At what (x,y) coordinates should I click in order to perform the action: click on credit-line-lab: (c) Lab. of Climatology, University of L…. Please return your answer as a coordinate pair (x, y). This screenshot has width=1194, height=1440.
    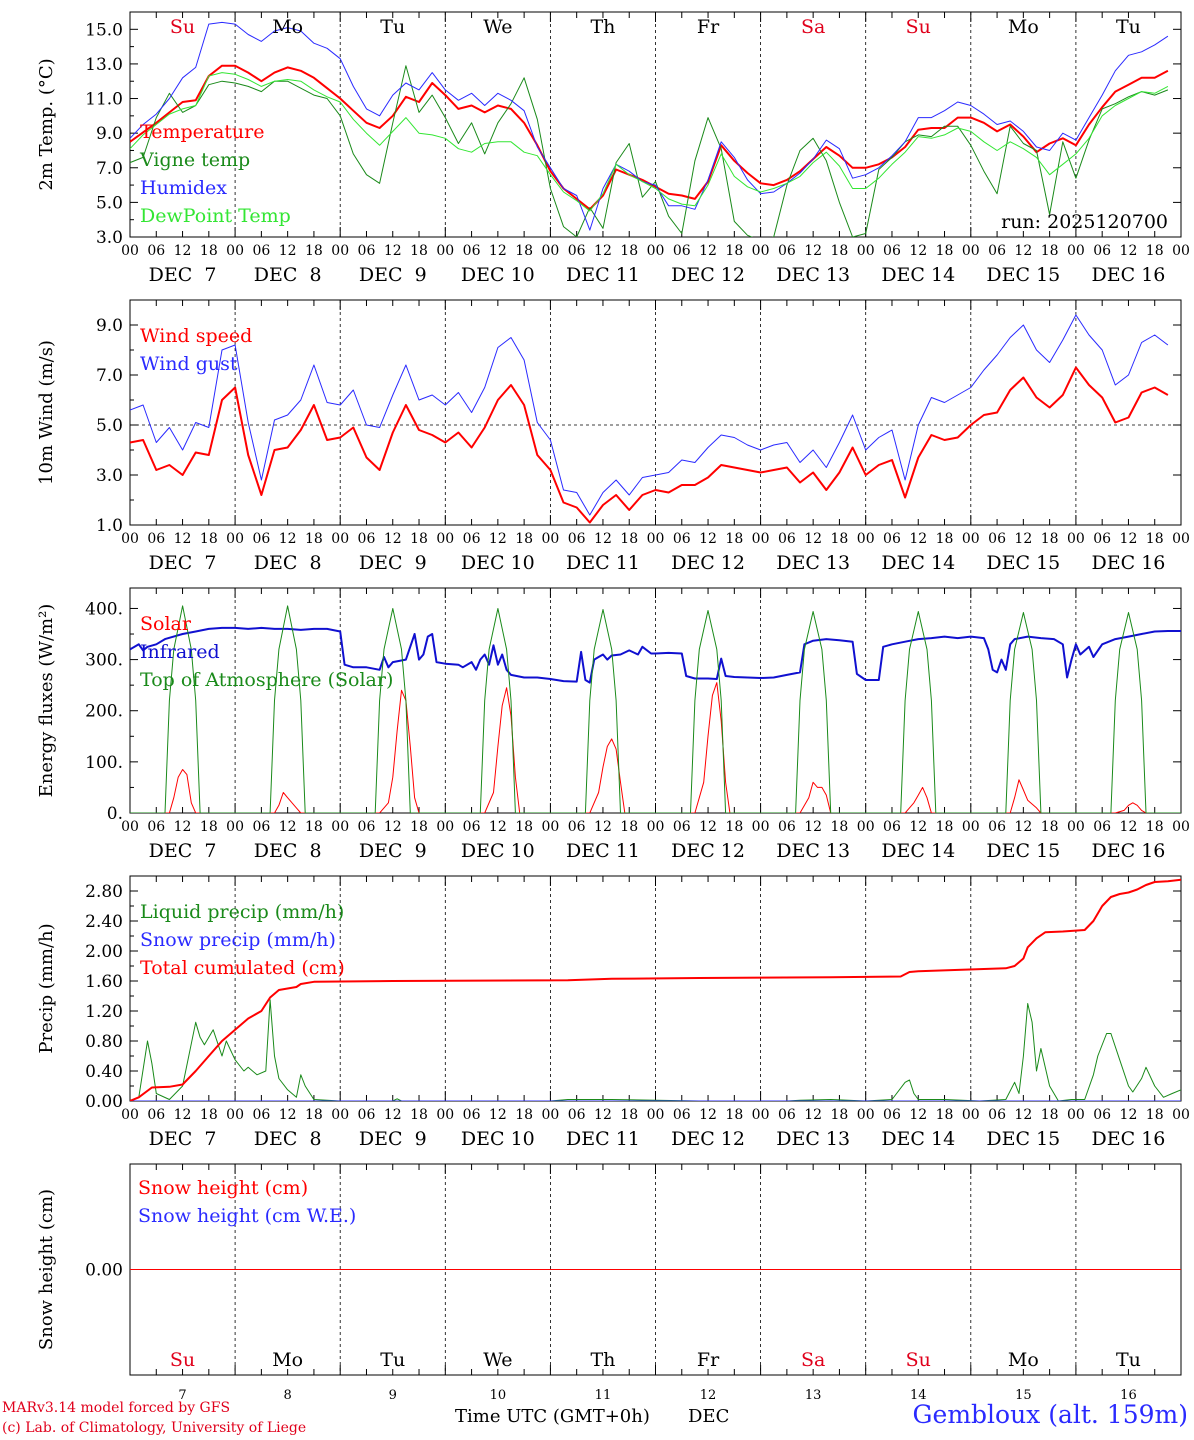
    Looking at the image, I should click on (154, 1428).